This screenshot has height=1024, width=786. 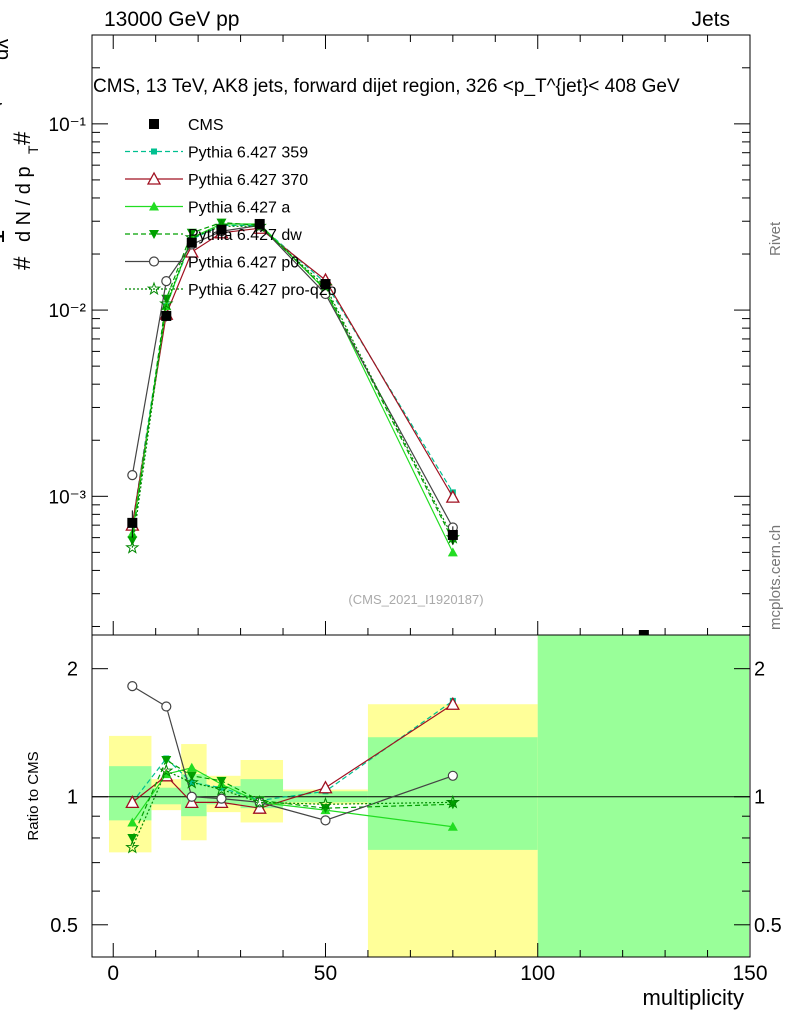 I want to click on ratio-y-tick-label-right: 0.5, so click(x=768, y=926).